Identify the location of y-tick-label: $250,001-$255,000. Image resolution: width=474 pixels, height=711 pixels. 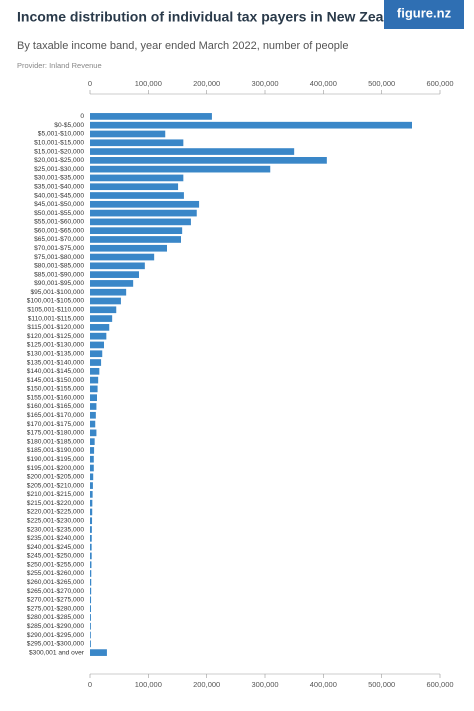
(56, 564).